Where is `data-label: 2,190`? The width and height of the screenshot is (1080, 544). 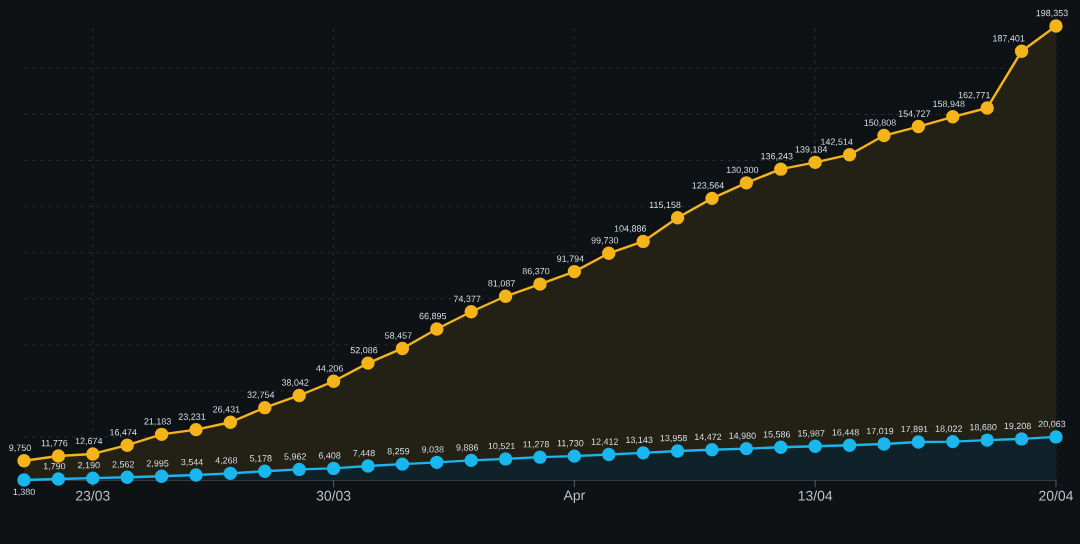
data-label: 2,190 is located at coordinates (89, 466).